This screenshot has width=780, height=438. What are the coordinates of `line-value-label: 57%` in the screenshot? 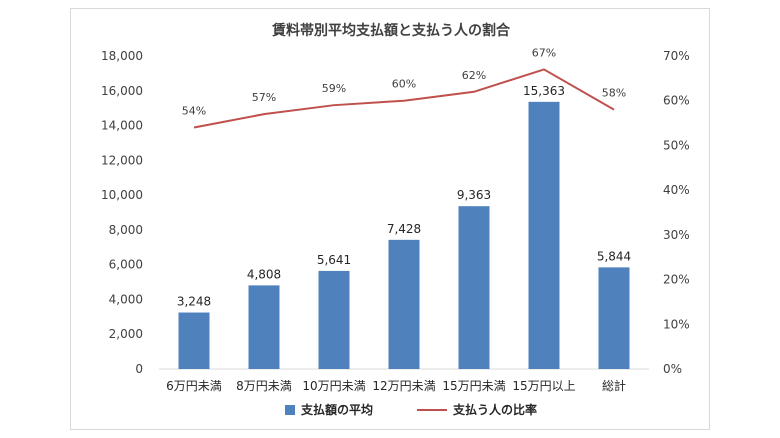 It's located at (264, 97).